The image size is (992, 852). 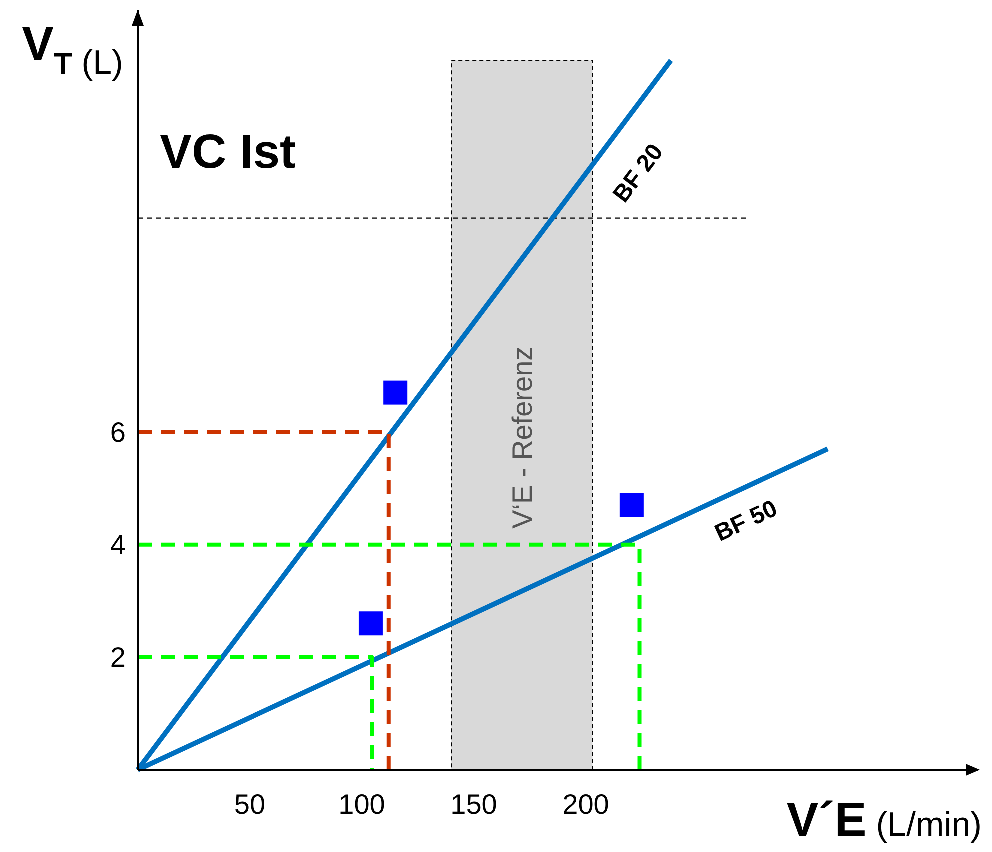 What do you see at coordinates (118, 545) in the screenshot?
I see `y-tick-label: 4` at bounding box center [118, 545].